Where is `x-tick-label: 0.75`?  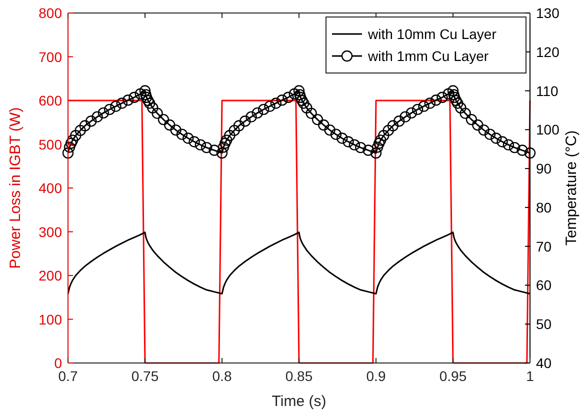 x-tick-label: 0.75 is located at coordinates (145, 376).